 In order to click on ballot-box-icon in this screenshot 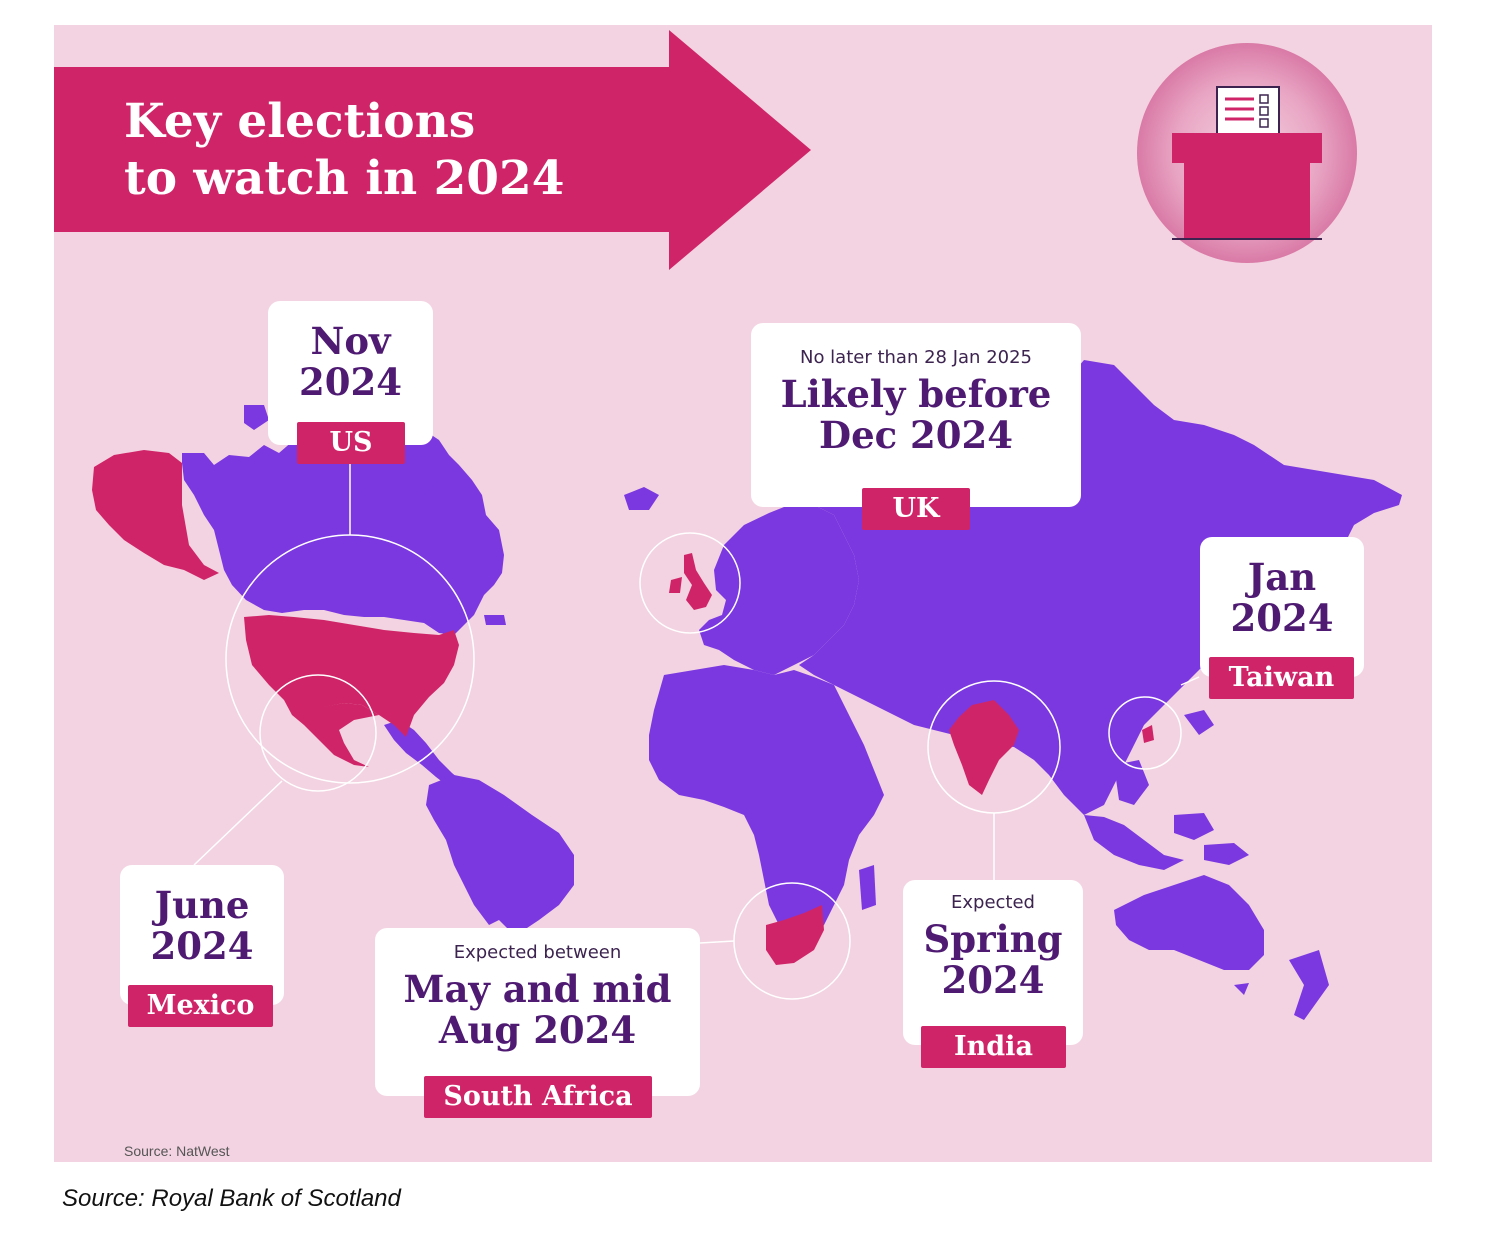, I will do `click(1247, 153)`.